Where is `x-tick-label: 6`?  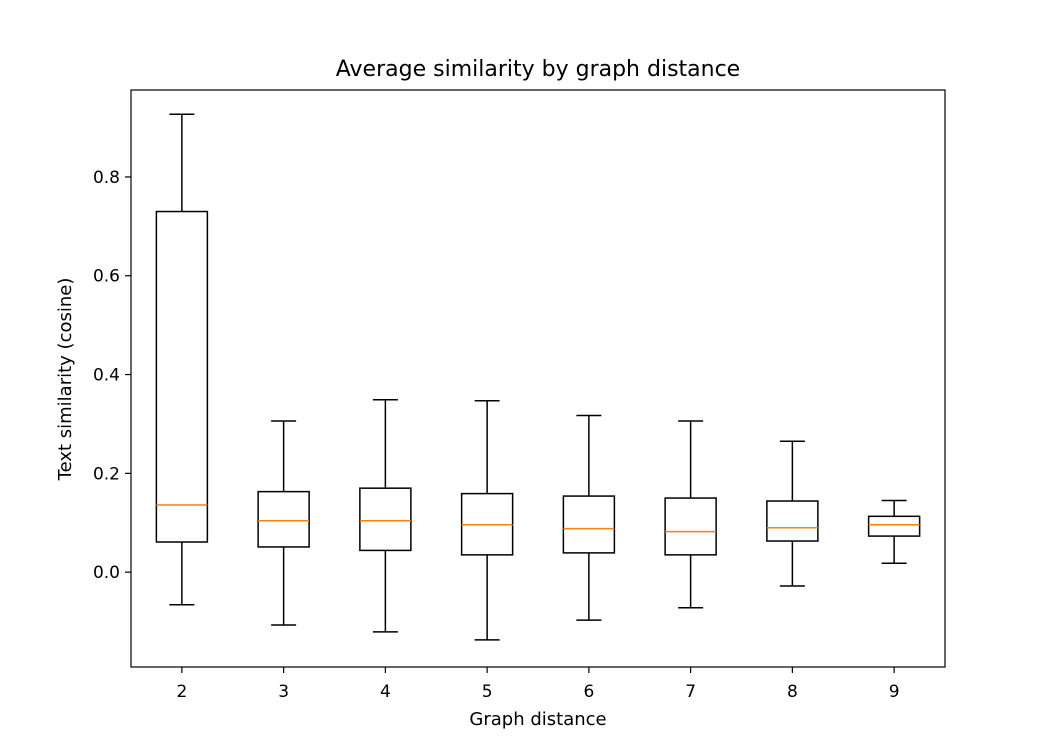 x-tick-label: 6 is located at coordinates (588, 692).